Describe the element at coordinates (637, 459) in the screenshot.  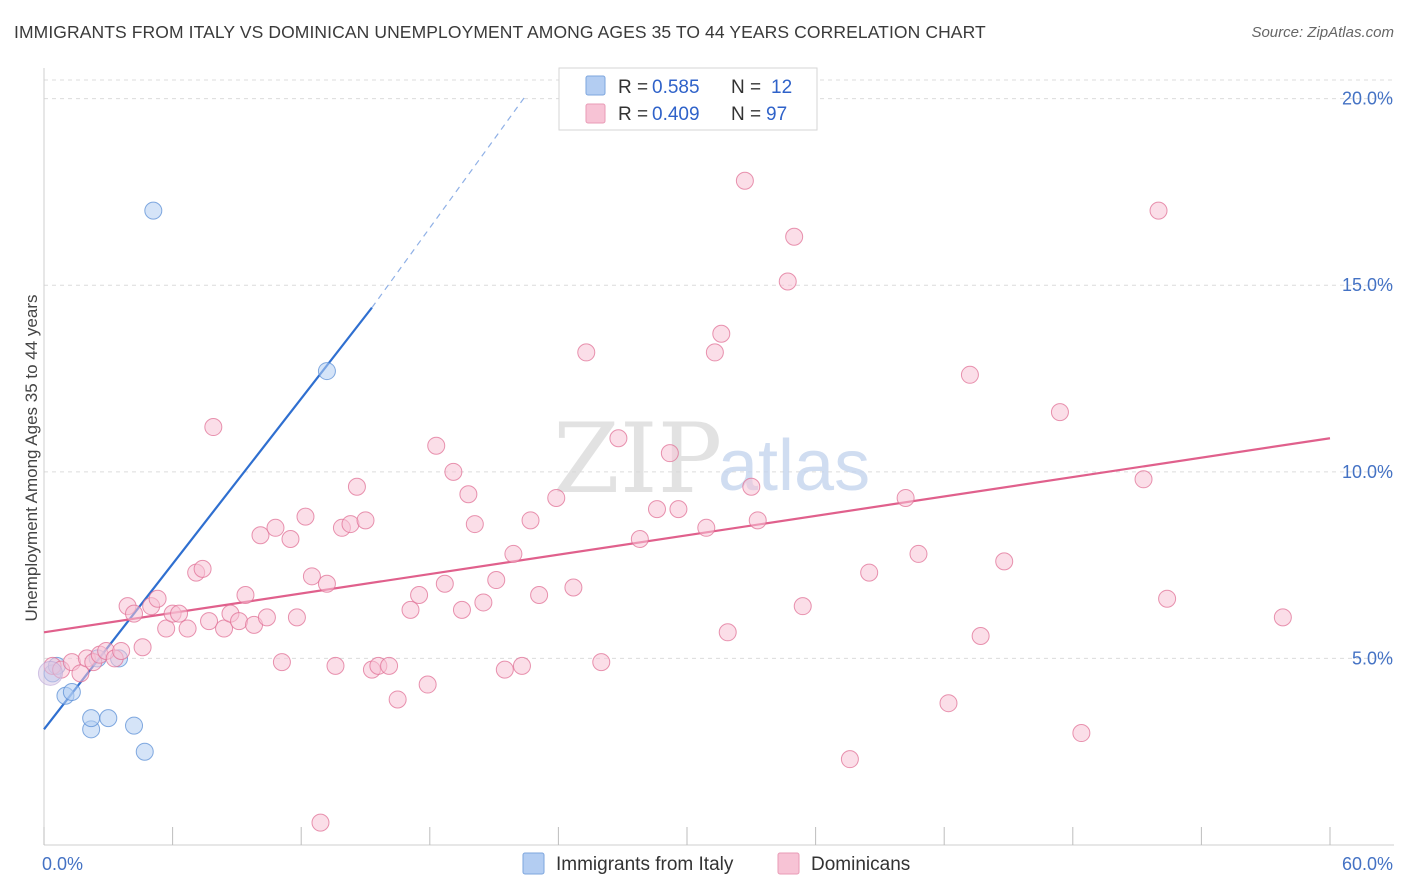
I see `watermark-zip: ZIP` at that location.